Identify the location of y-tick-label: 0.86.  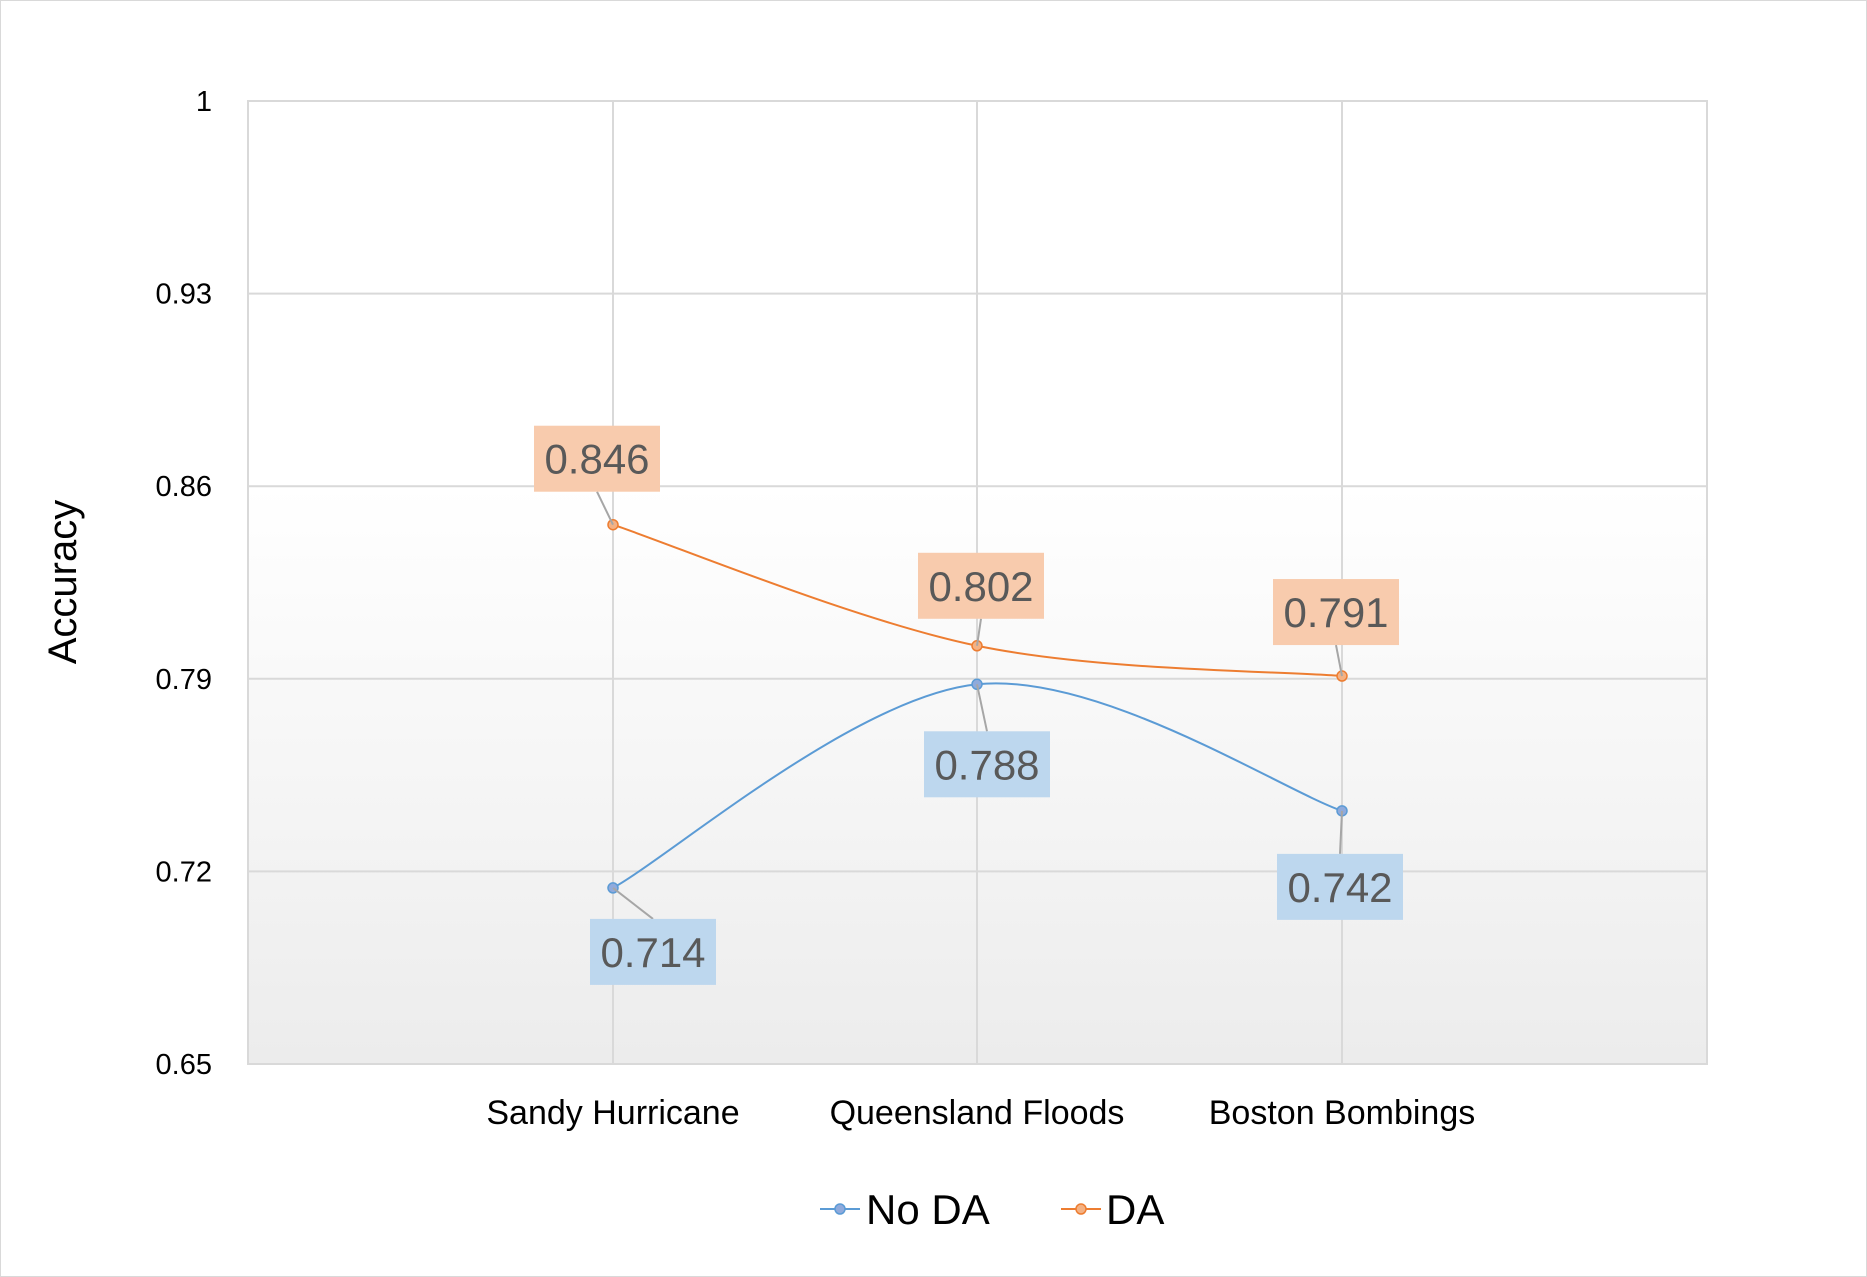
(184, 487).